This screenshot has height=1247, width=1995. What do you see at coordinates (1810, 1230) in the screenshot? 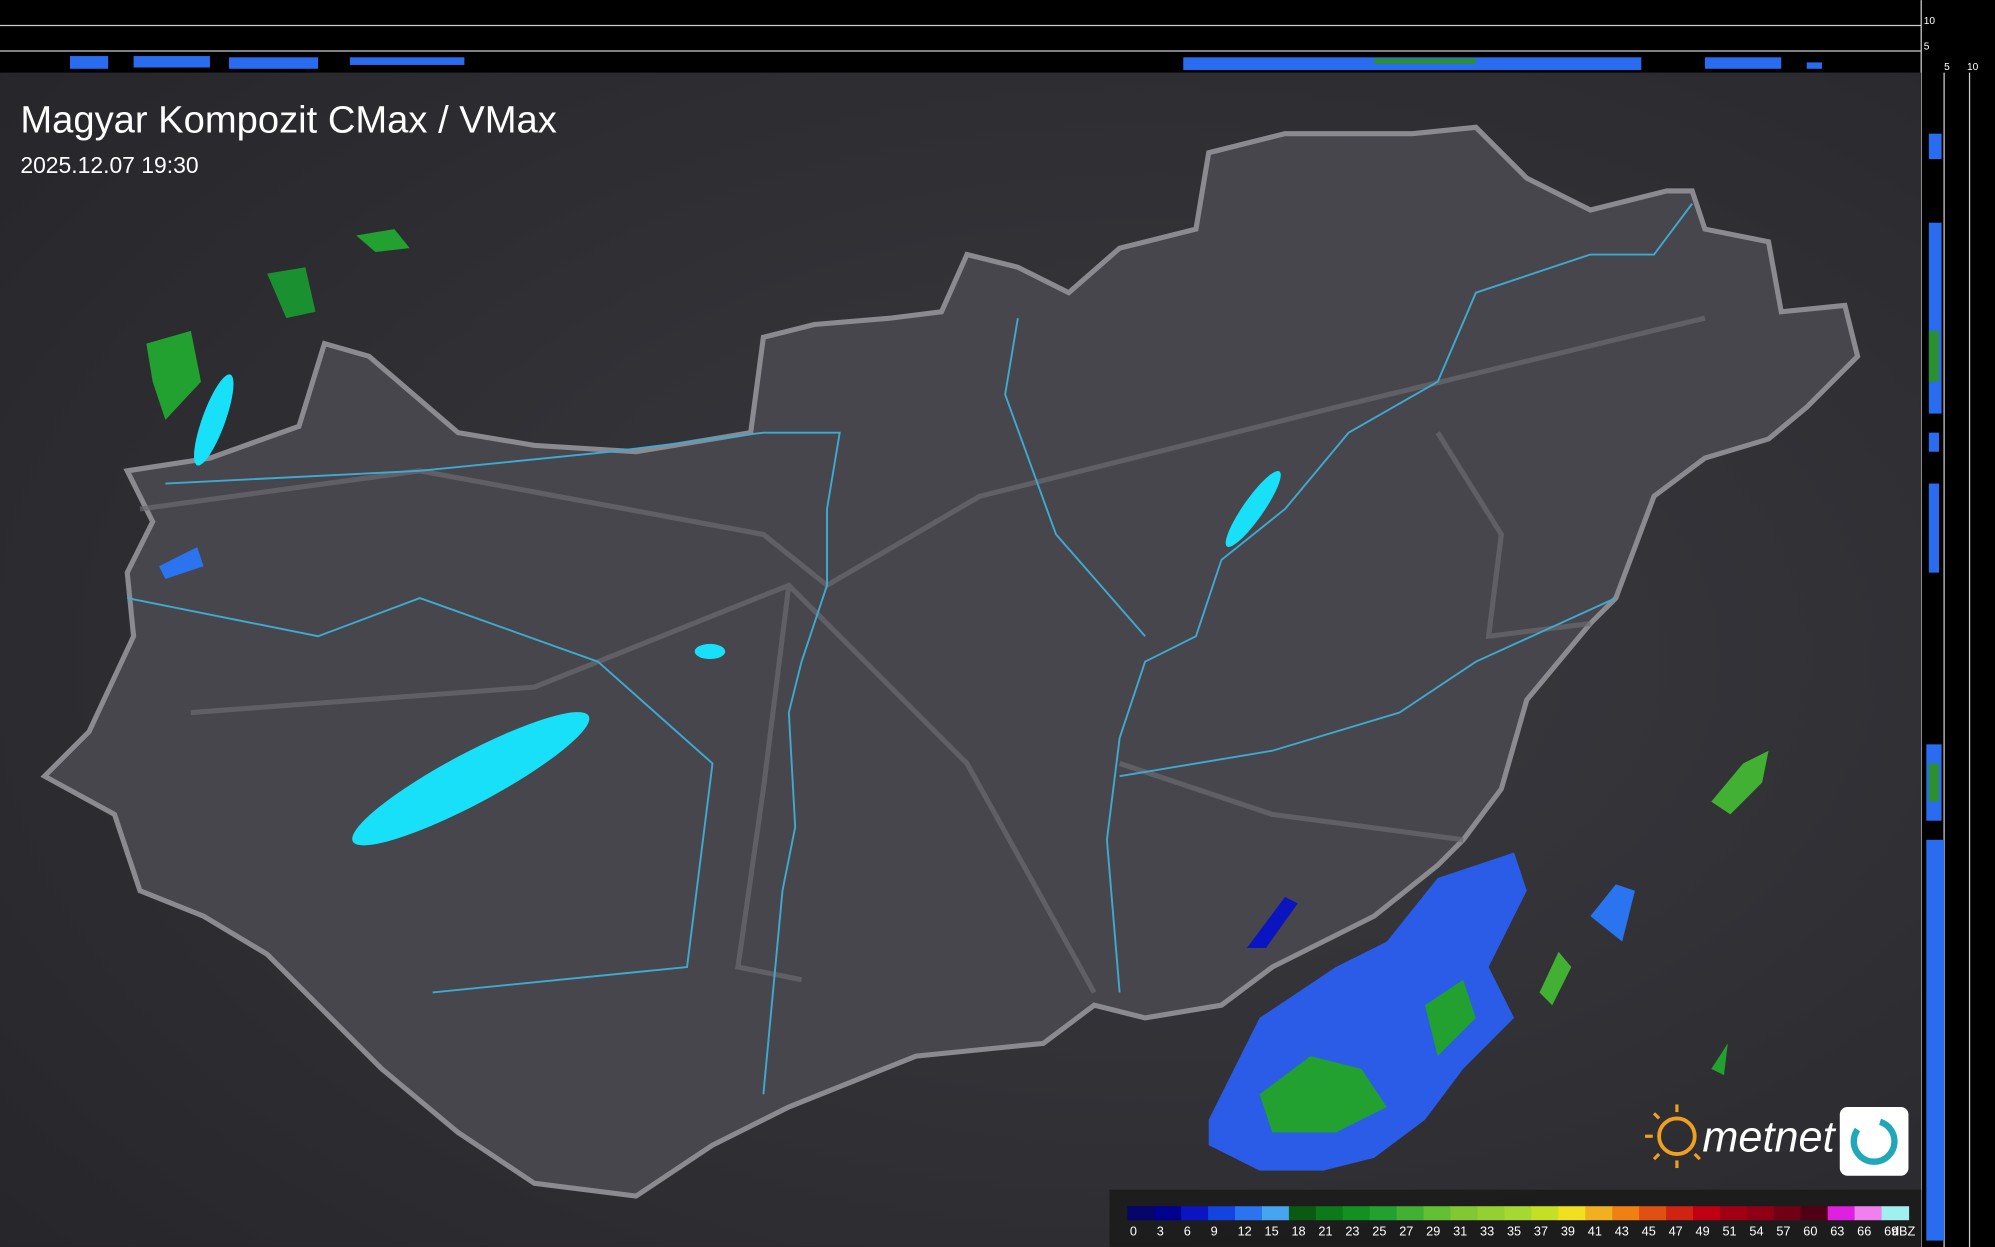
I see `legend-label: 60` at bounding box center [1810, 1230].